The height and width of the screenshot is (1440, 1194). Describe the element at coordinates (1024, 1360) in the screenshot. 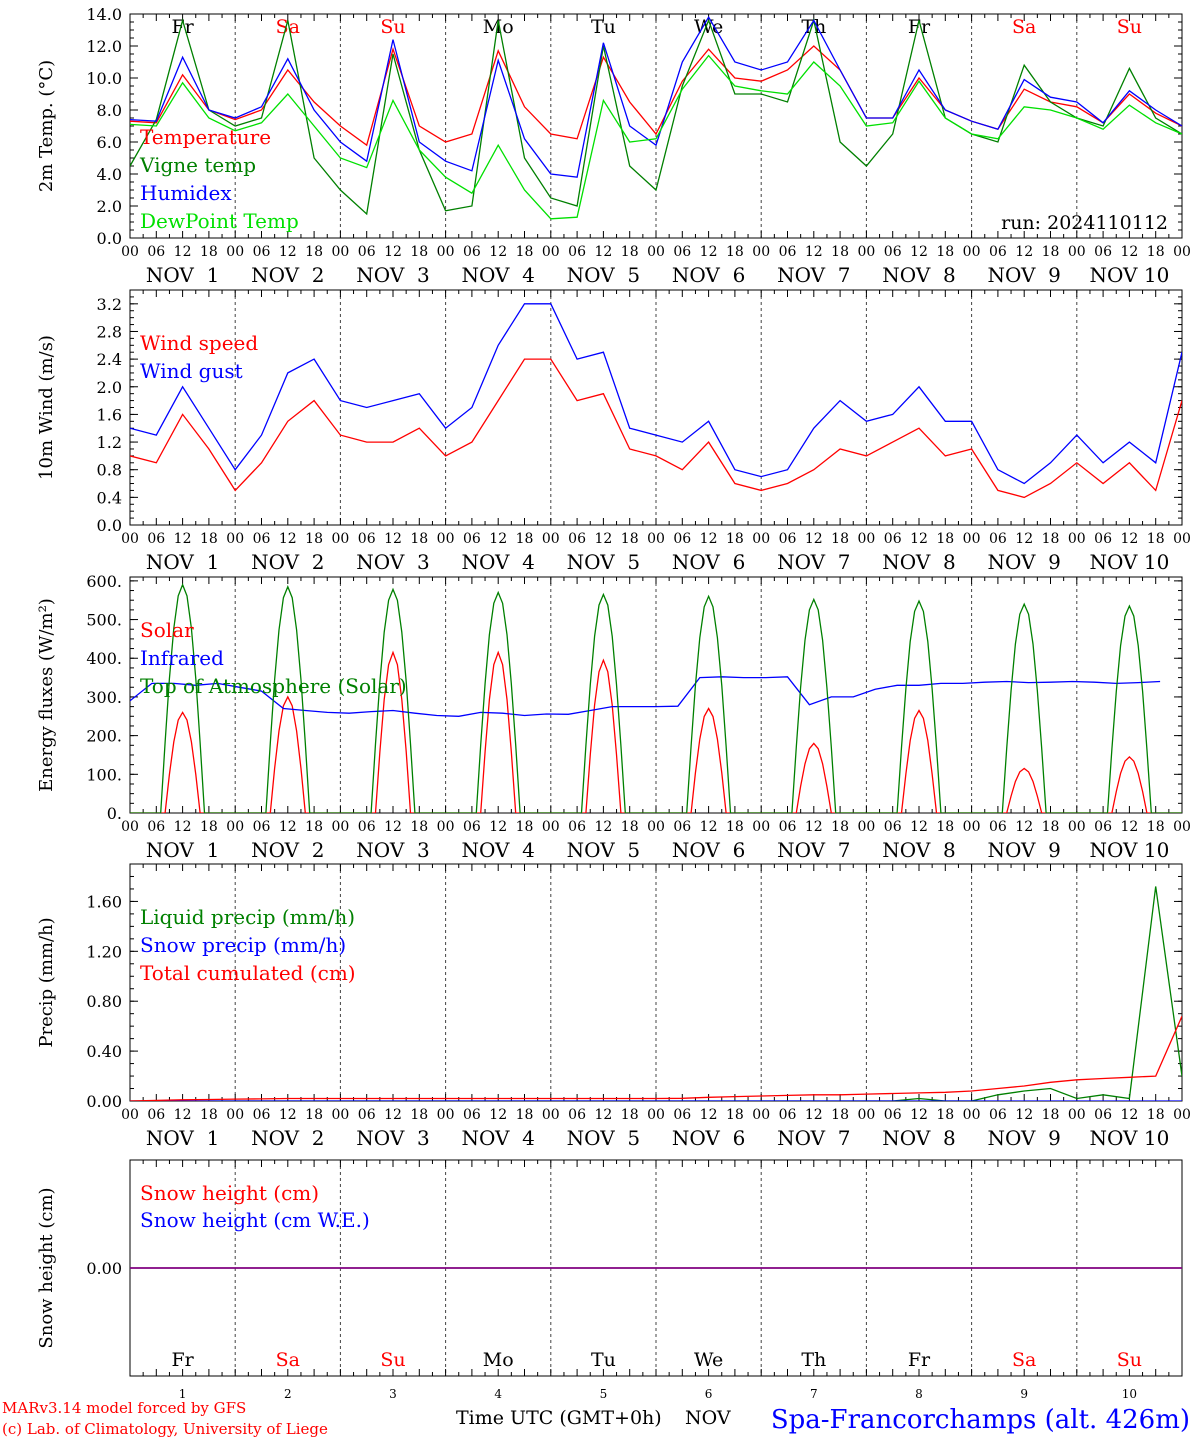

I see `day-abbr-label: Sa` at that location.